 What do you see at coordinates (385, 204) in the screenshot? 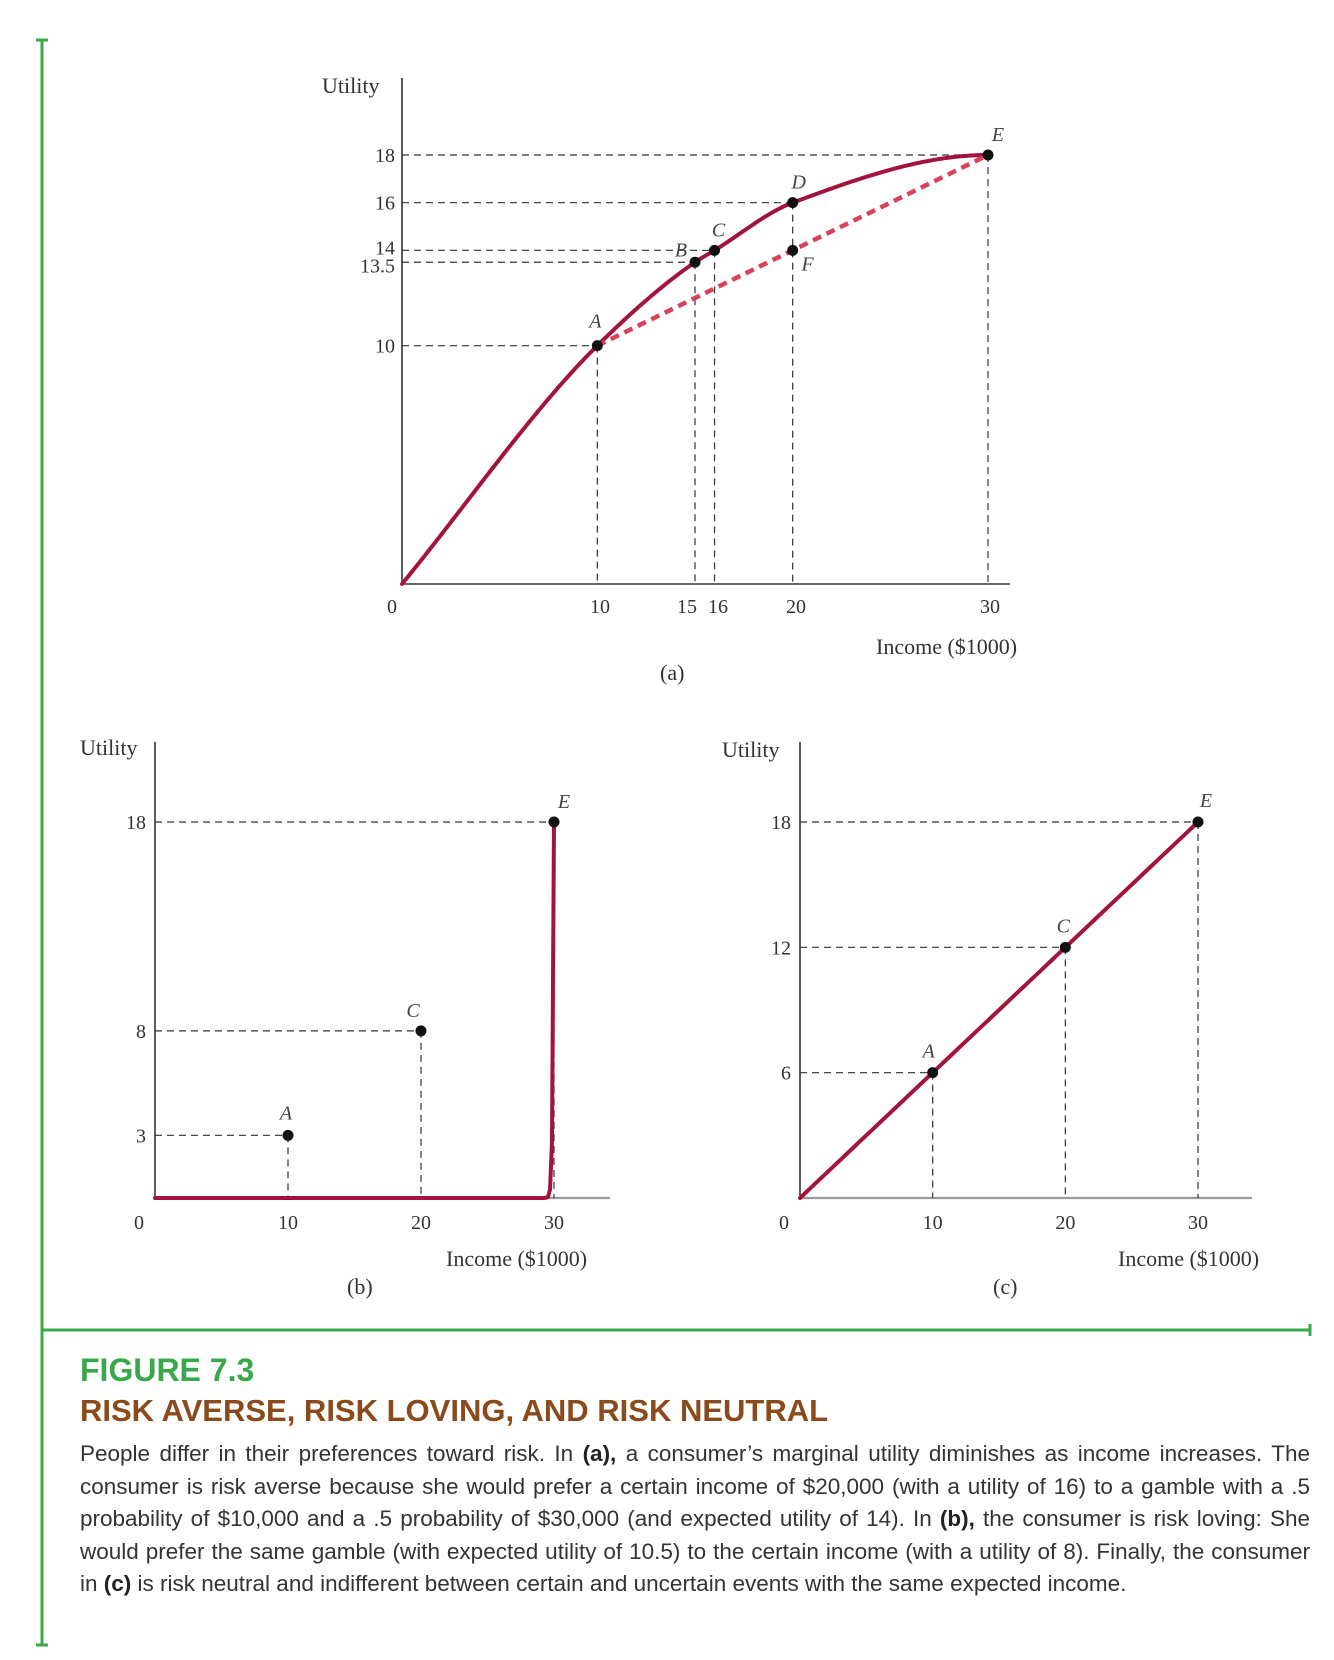
I see `y-tick-label: 16` at bounding box center [385, 204].